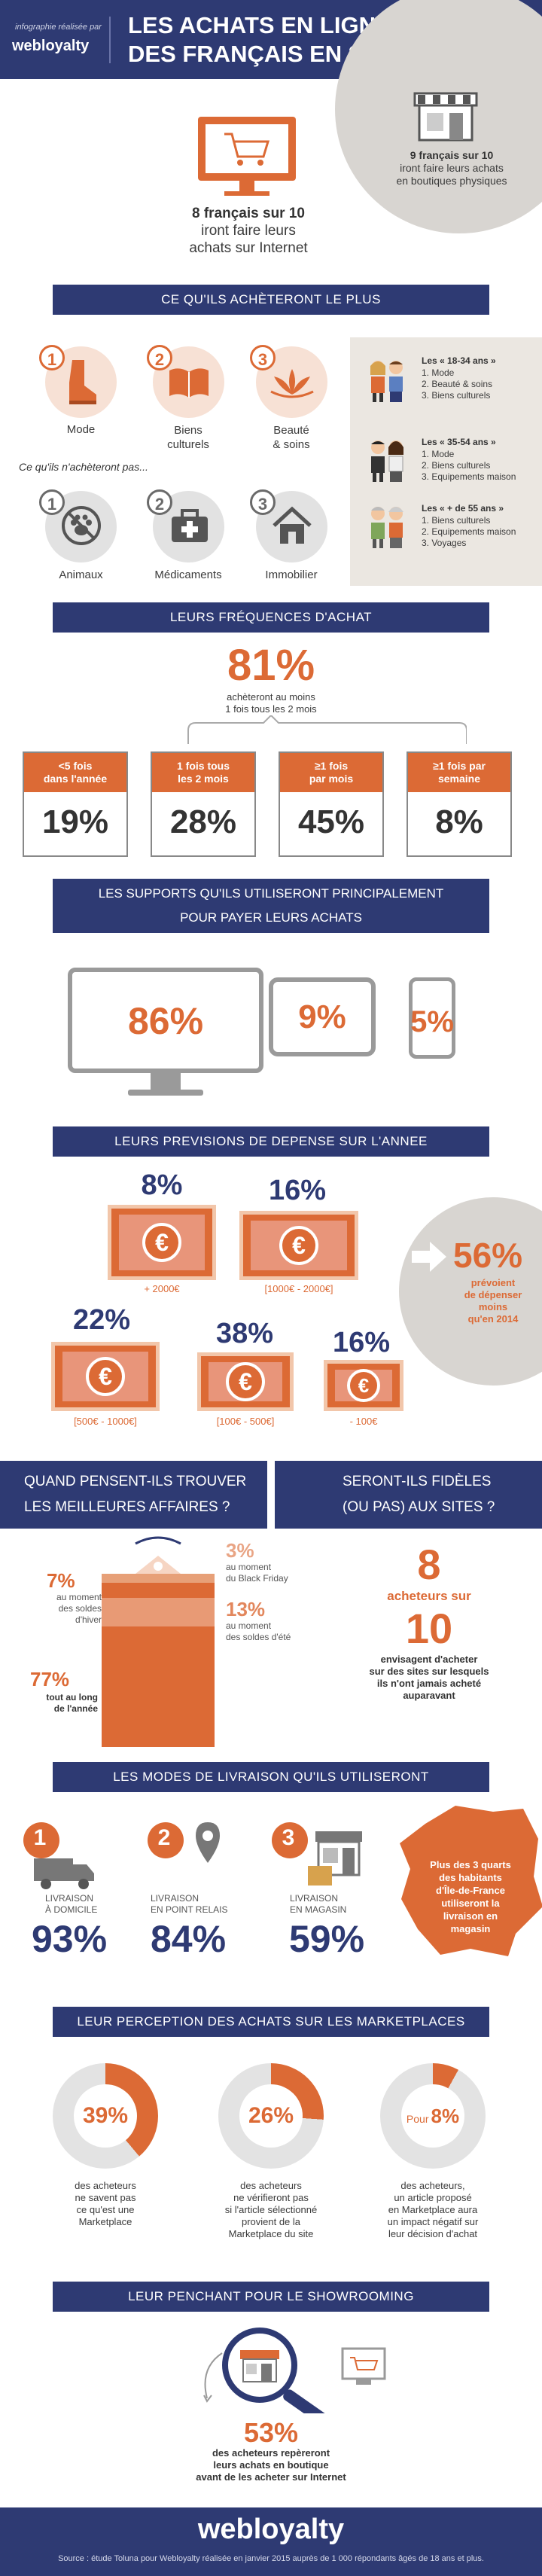  What do you see at coordinates (469, 476) in the screenshot?
I see `age-group-item: 3. Equipements maison` at bounding box center [469, 476].